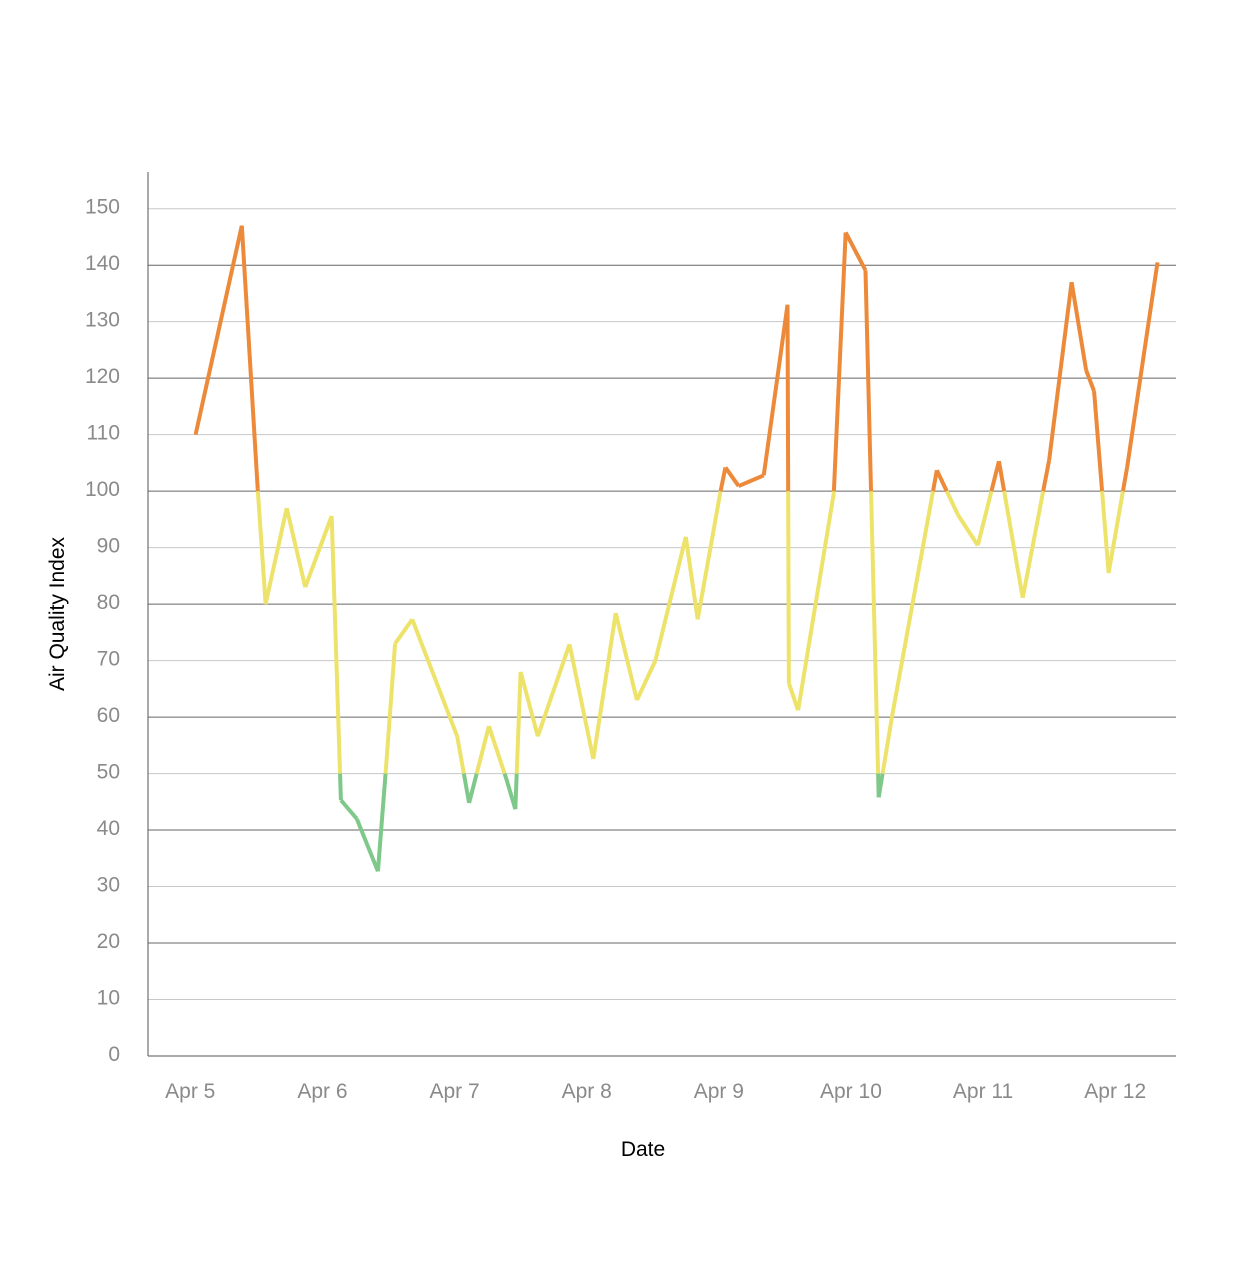 This screenshot has width=1256, height=1285. What do you see at coordinates (103, 433) in the screenshot?
I see `y-tick-label: 110` at bounding box center [103, 433].